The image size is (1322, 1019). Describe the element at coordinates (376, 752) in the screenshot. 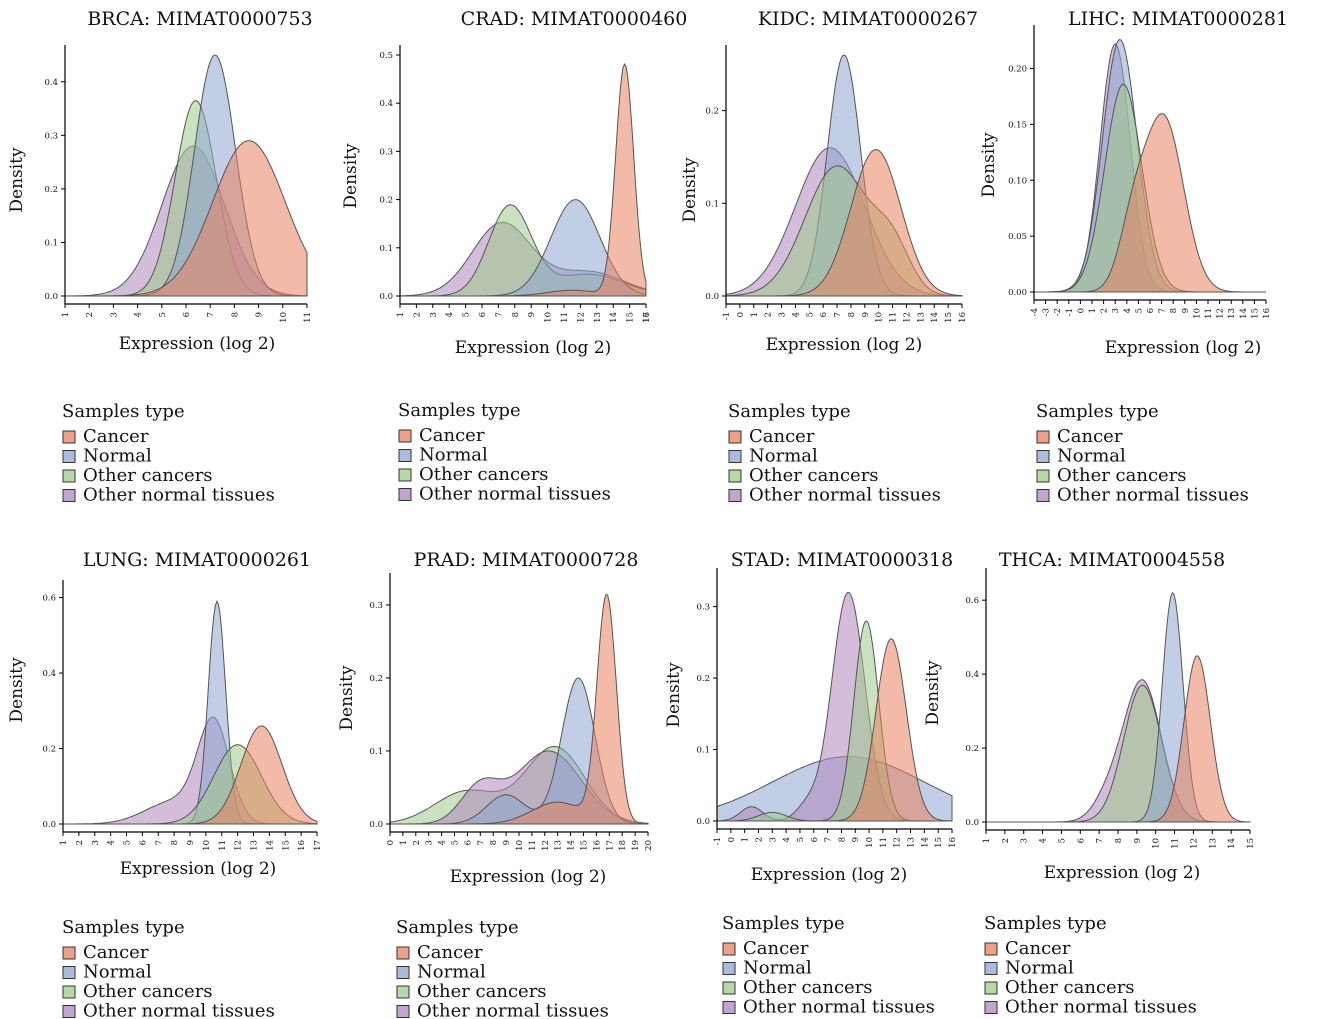

I see `y-tick-label: 0.1` at that location.